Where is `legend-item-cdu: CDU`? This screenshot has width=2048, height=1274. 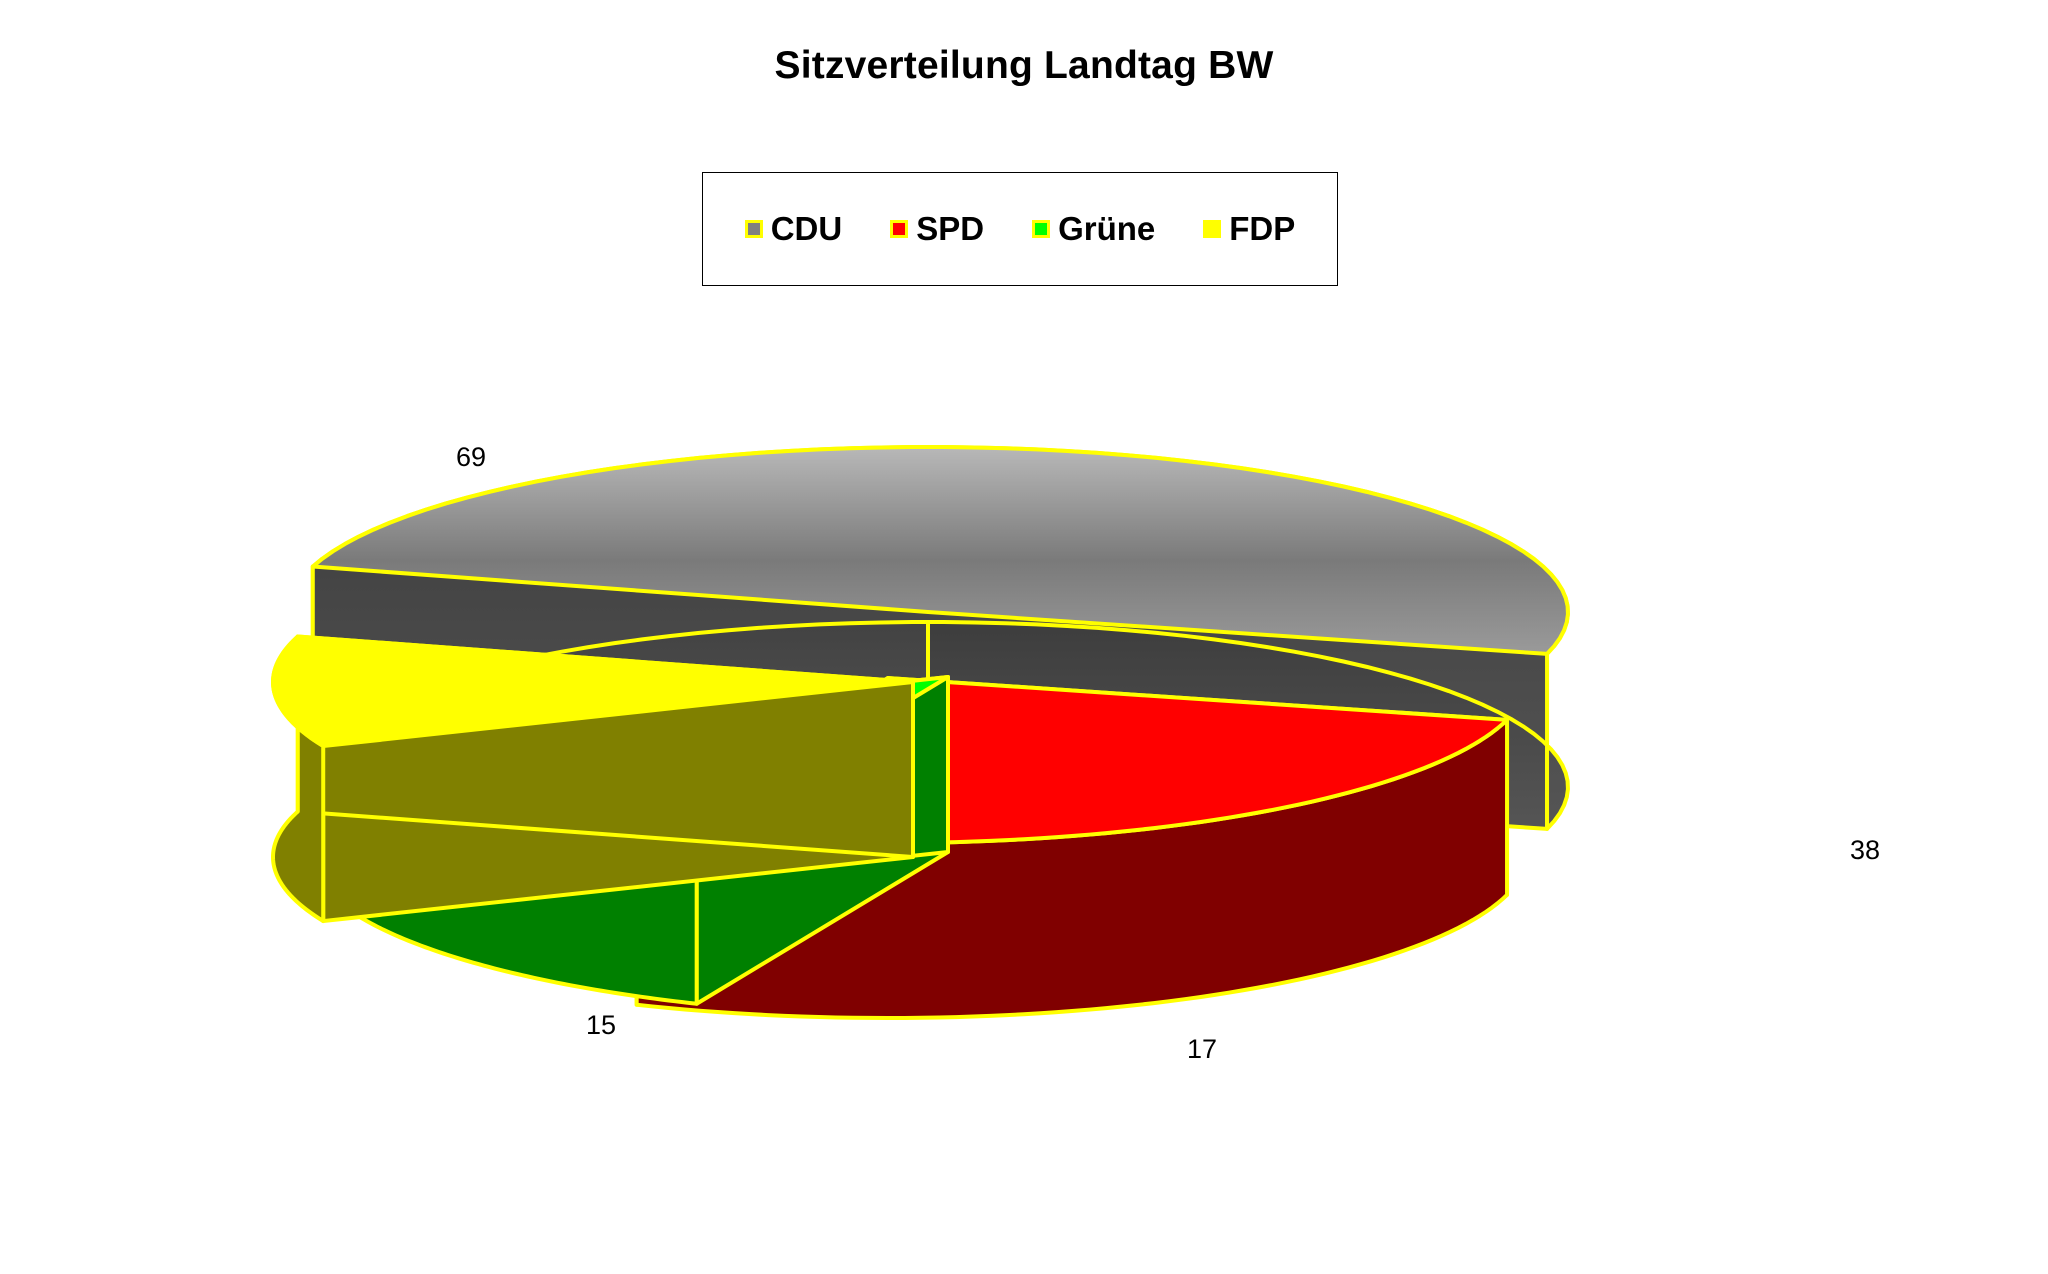
legend-item-cdu: CDU is located at coordinates (793, 229).